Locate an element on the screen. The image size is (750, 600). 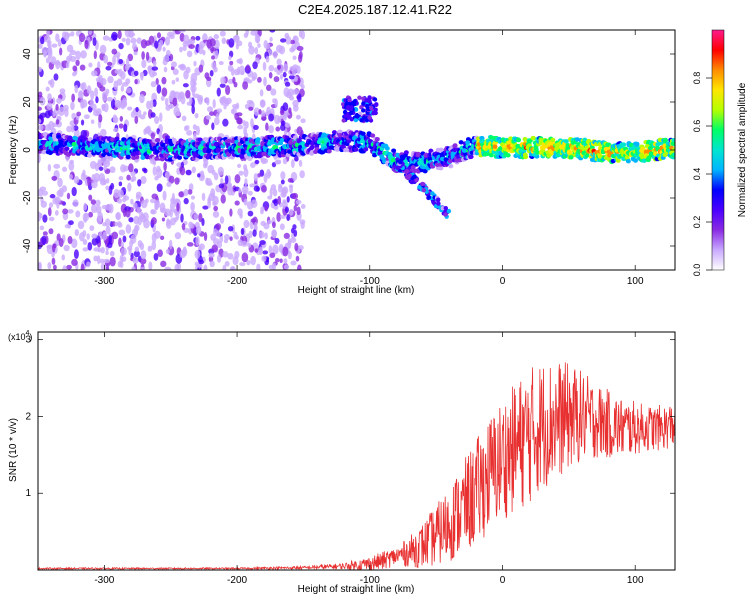
colorbar-label: Normalized spectral amplitude is located at coordinates (742, 149).